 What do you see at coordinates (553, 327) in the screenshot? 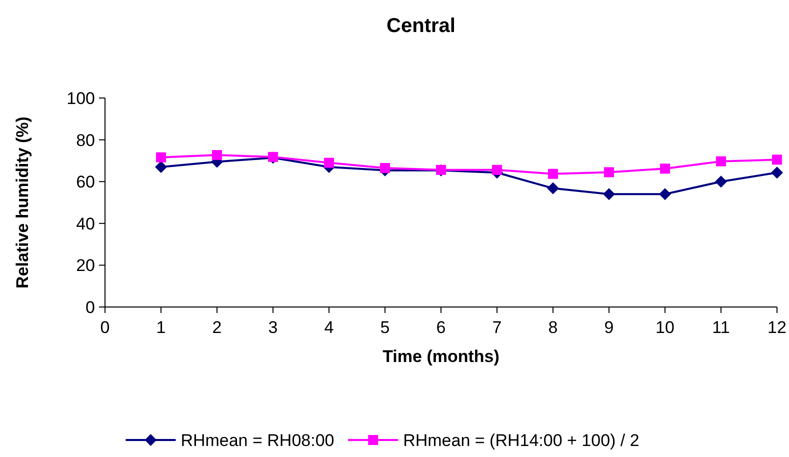
I see `x-tick-label: 8` at bounding box center [553, 327].